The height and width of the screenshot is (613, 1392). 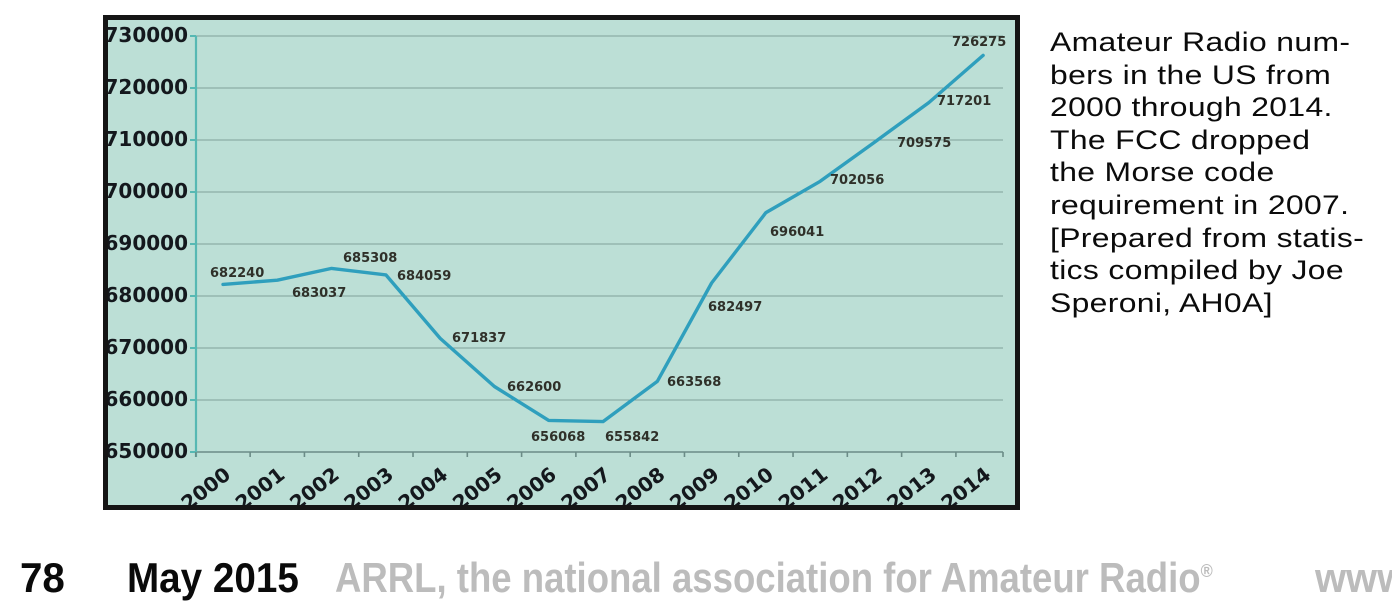 I want to click on y-axis-tick-label: 690000, so click(x=148, y=243).